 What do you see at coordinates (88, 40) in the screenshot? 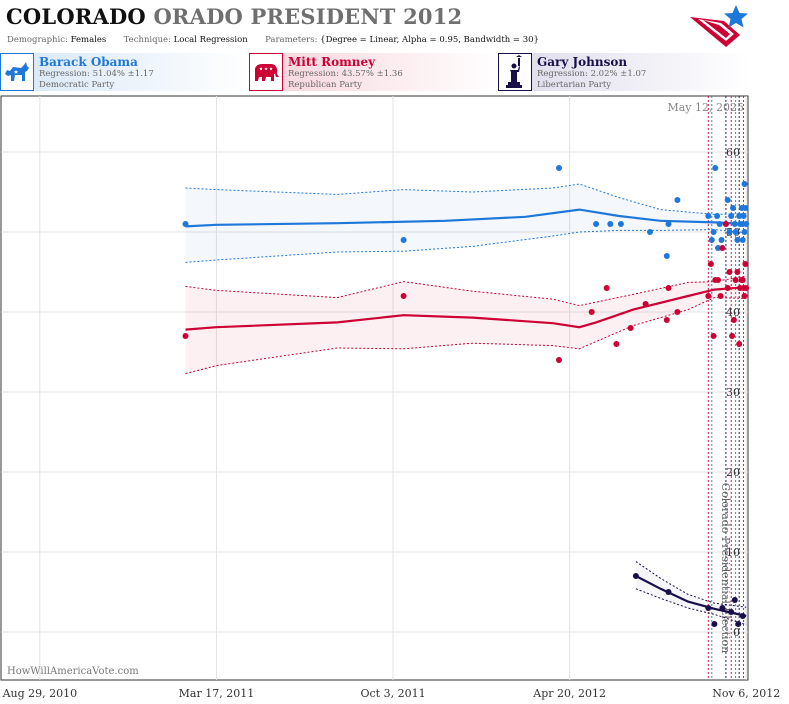
I see `demographic-value: Females` at bounding box center [88, 40].